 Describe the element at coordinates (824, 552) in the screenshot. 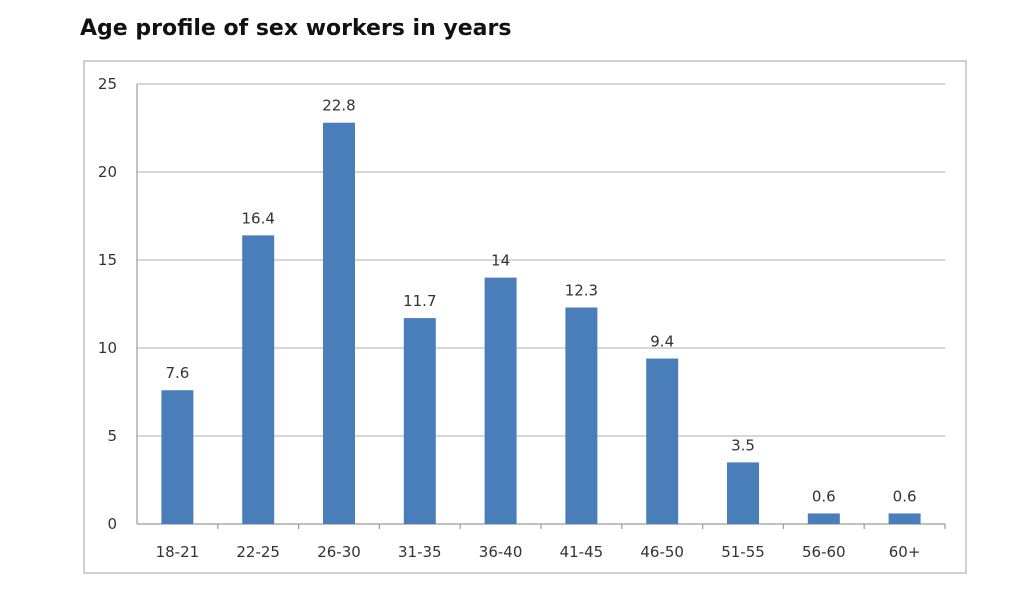

I see `x-tick-label: 56-60` at that location.